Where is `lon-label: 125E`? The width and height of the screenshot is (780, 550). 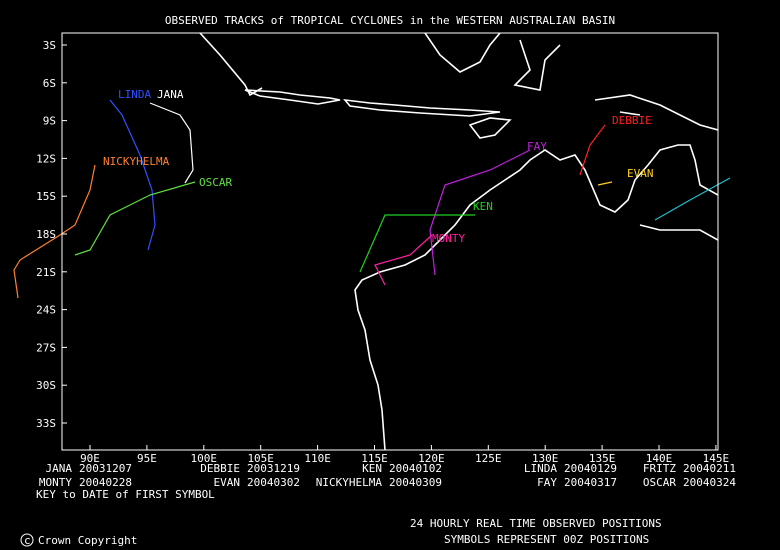
lon-label: 125E is located at coordinates (488, 458).